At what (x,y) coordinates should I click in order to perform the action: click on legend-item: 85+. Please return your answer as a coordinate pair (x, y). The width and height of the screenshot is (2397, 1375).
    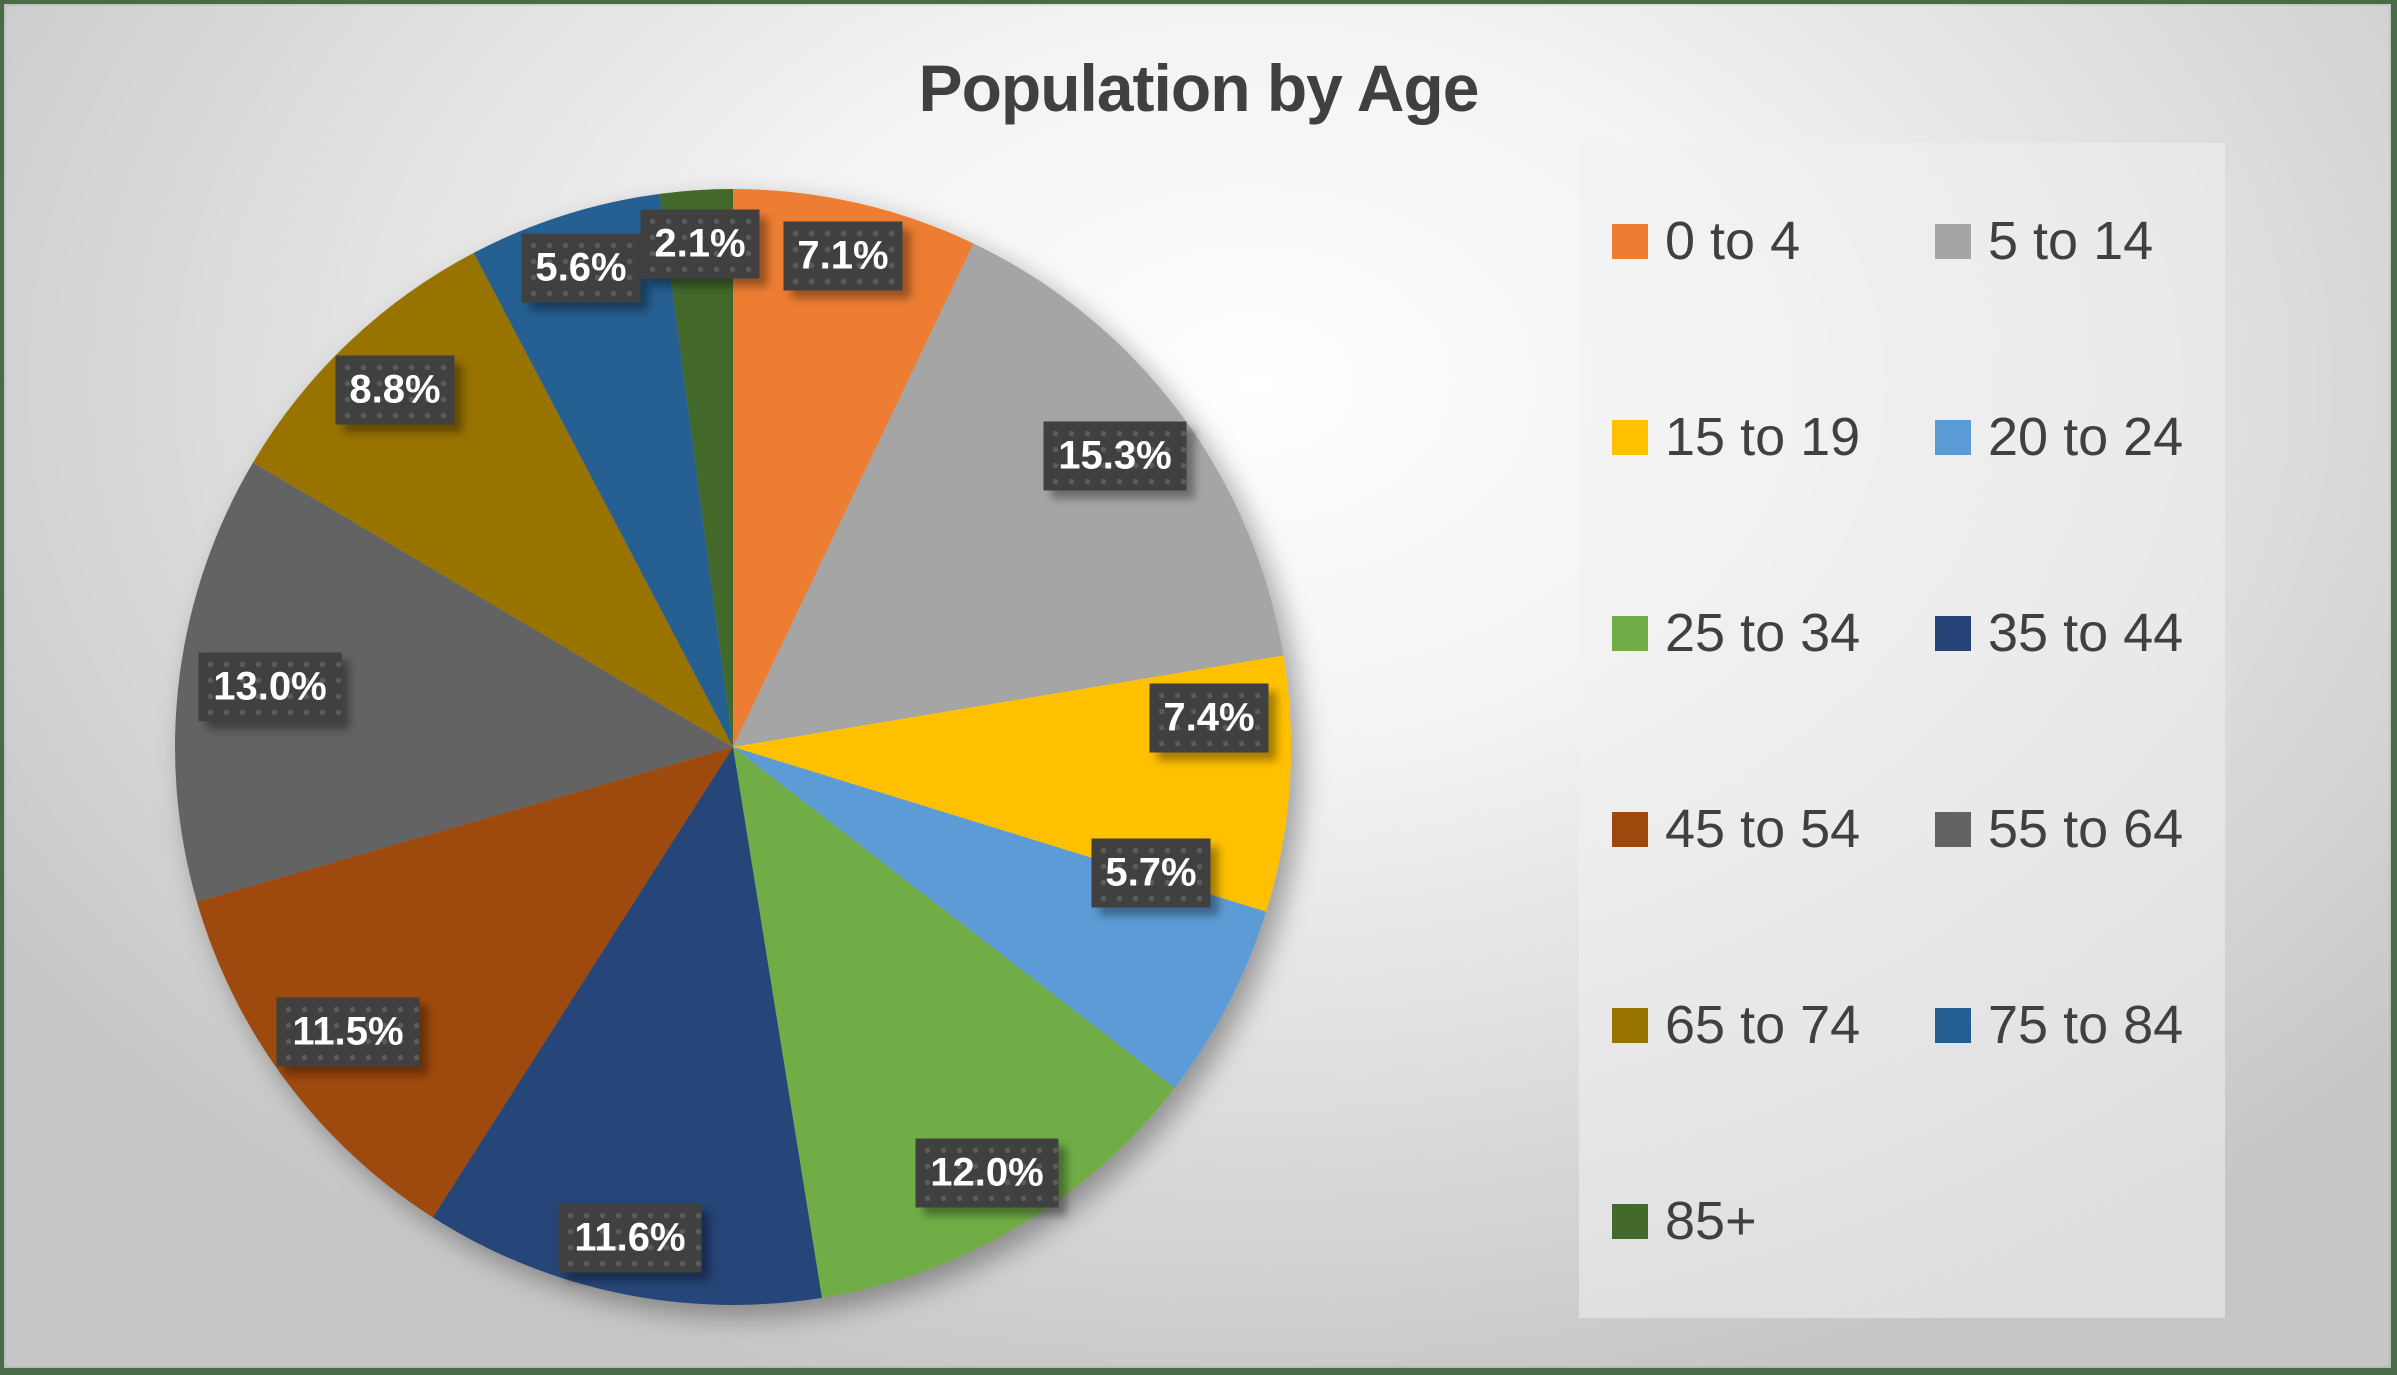
    Looking at the image, I should click on (1684, 1221).